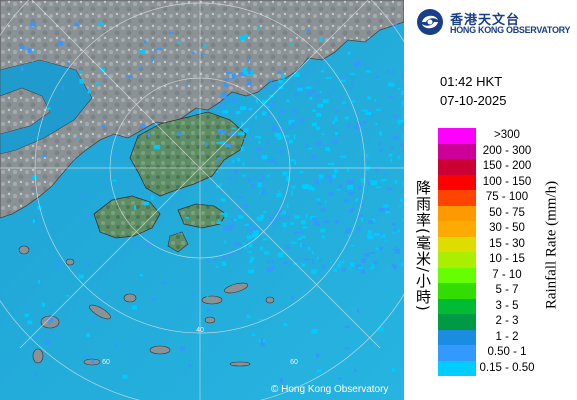 This screenshot has height=400, width=577. I want to click on legend-title-en: Rainfall Rate (mm/h), so click(551, 245).